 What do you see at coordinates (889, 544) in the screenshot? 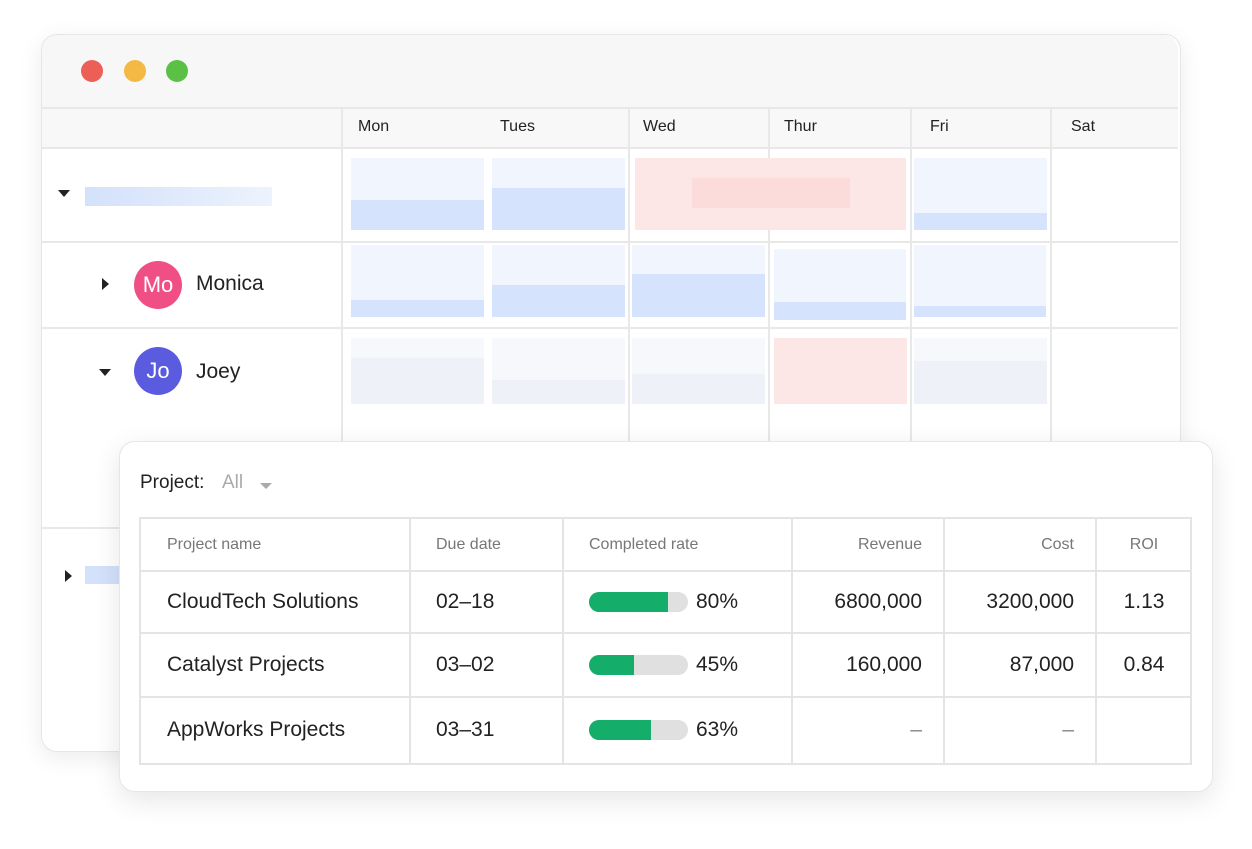
I see `column-header: Revenue` at bounding box center [889, 544].